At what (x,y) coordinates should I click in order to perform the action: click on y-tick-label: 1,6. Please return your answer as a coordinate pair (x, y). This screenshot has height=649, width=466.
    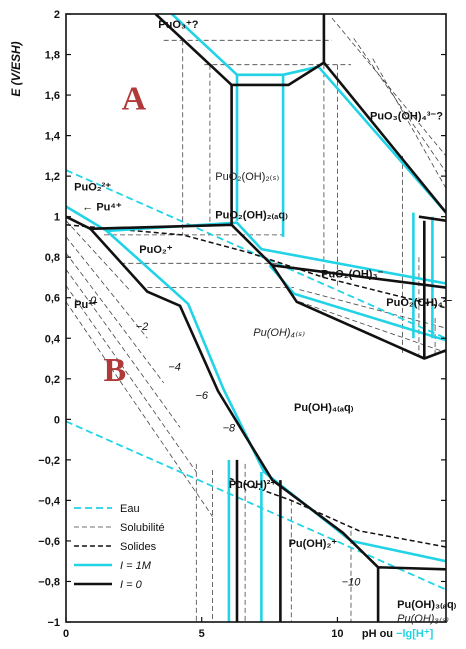
    Looking at the image, I should click on (52, 96).